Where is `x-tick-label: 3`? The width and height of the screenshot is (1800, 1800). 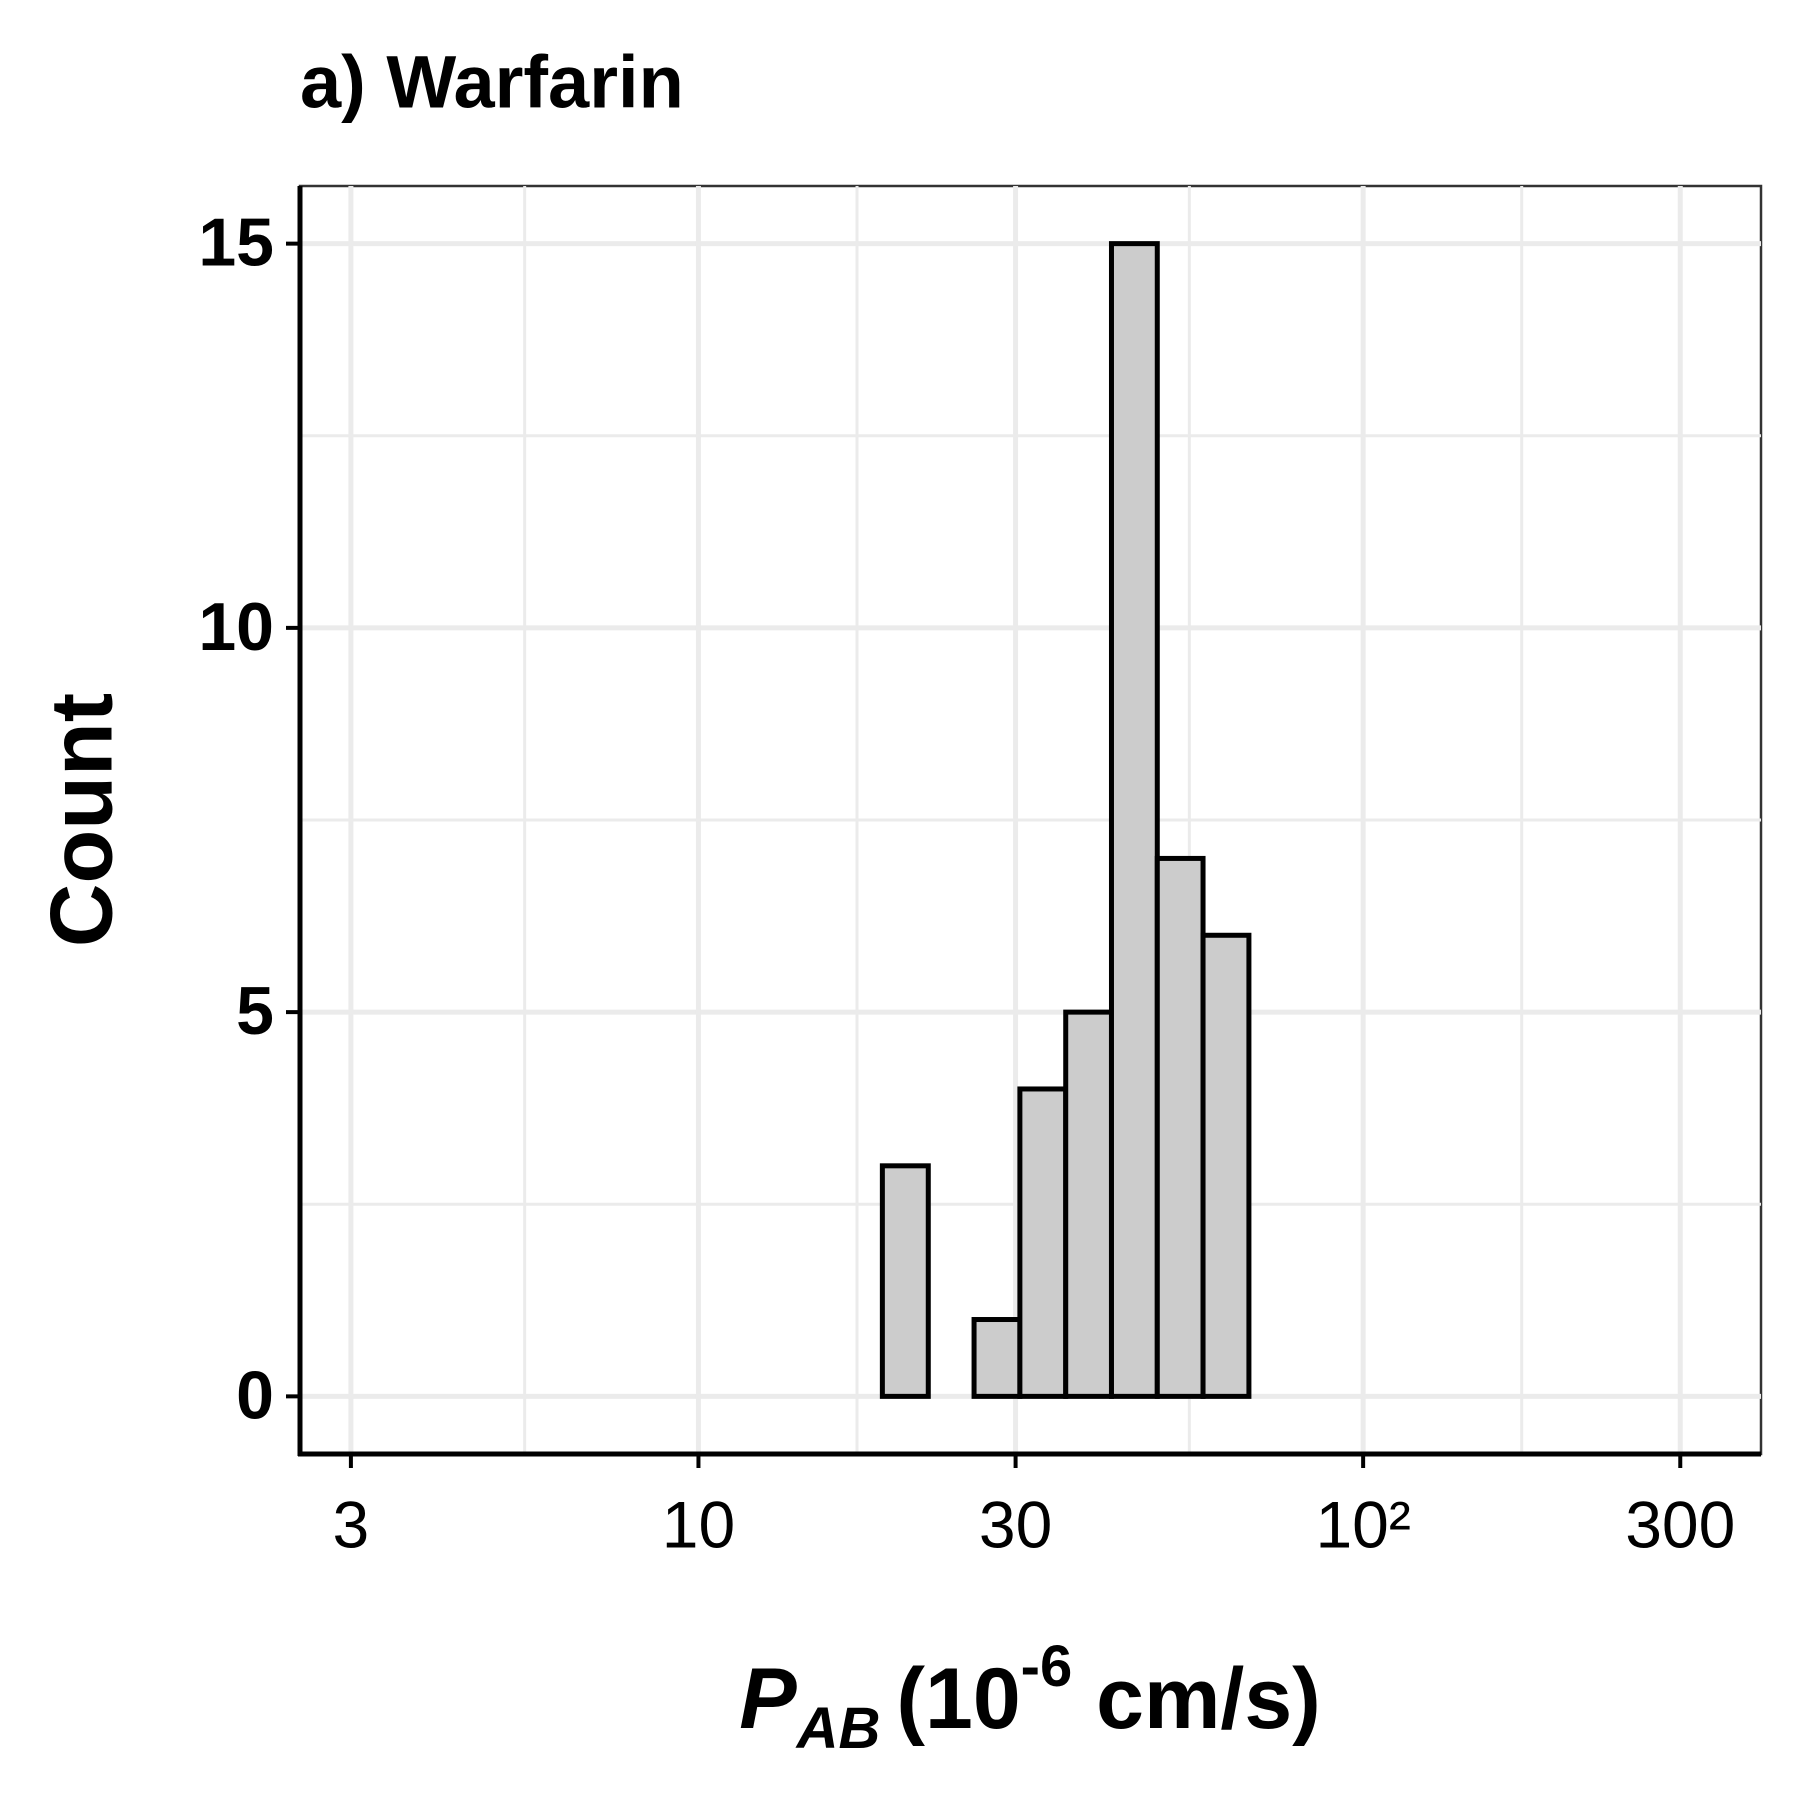
x-tick-label: 3 is located at coordinates (351, 1524).